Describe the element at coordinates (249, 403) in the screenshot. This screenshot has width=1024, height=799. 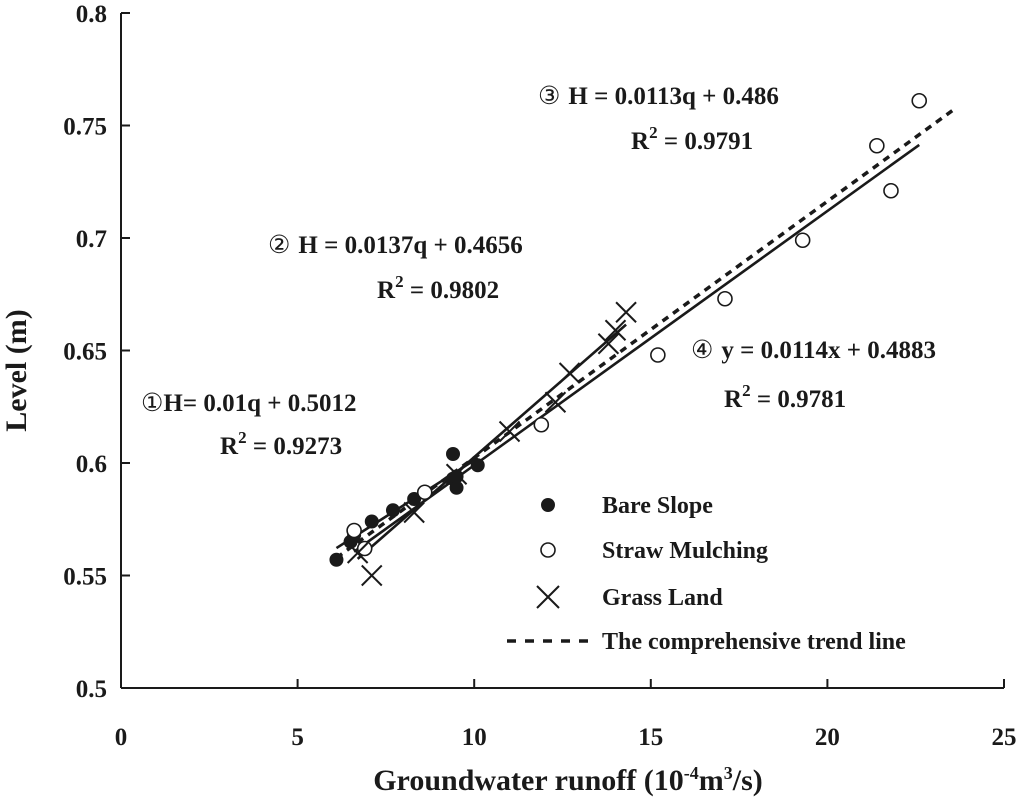
I see `bare-slope-fit-equation: ①H= 0.01q + 0.5012` at that location.